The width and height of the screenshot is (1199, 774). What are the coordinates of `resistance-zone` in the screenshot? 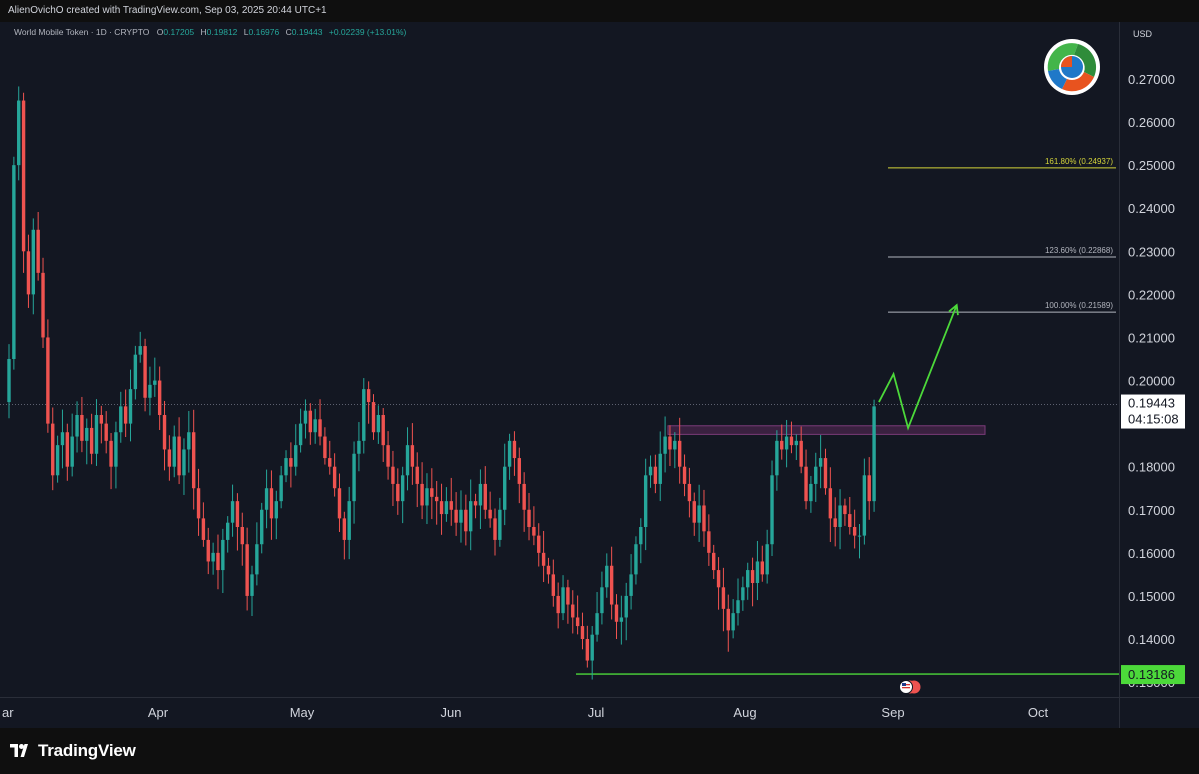 It's located at (826, 430).